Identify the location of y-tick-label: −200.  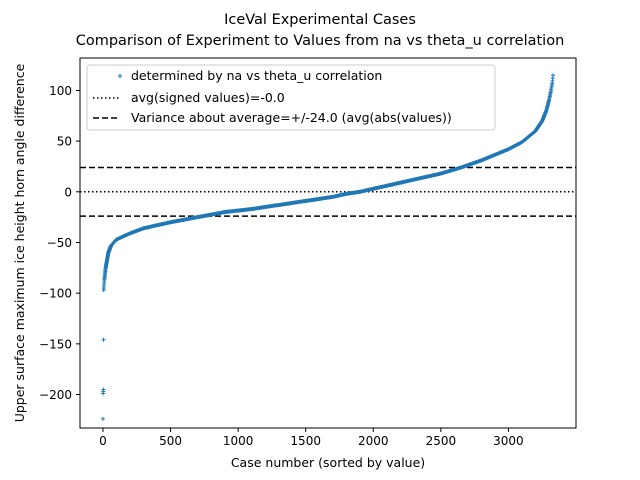
(55, 395).